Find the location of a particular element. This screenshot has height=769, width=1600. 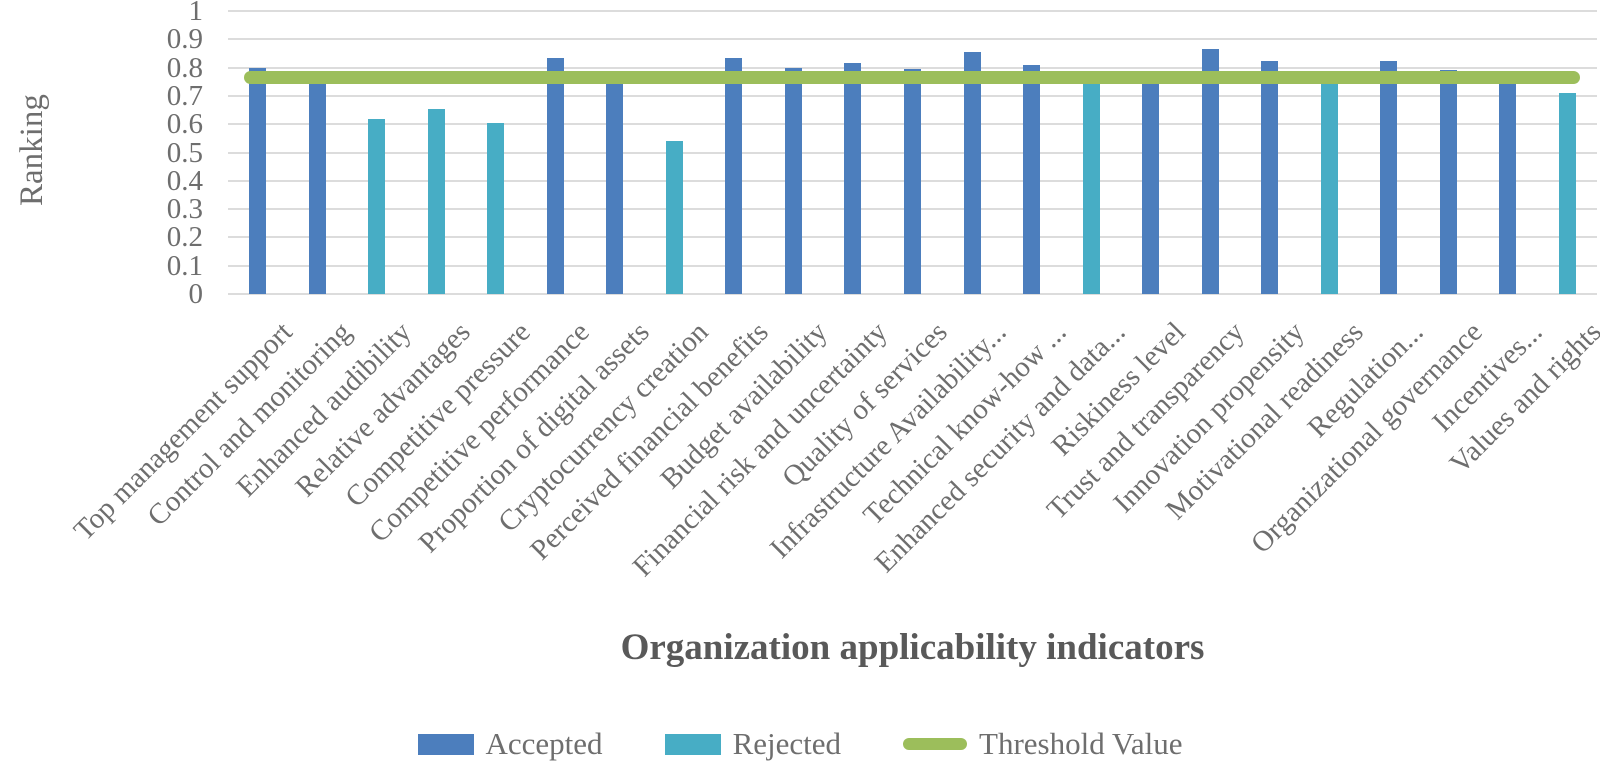

legend-item-accepted: Accepted is located at coordinates (510, 744).